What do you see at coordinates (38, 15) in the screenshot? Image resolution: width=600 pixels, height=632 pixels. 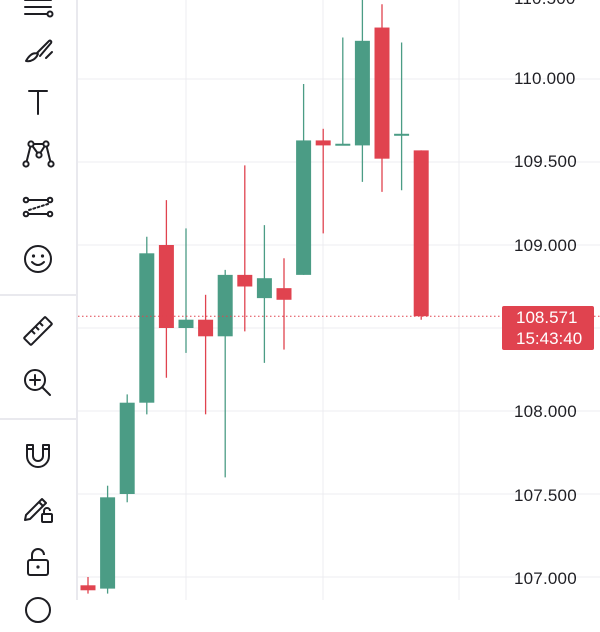 I see `lines-menu-icon` at bounding box center [38, 15].